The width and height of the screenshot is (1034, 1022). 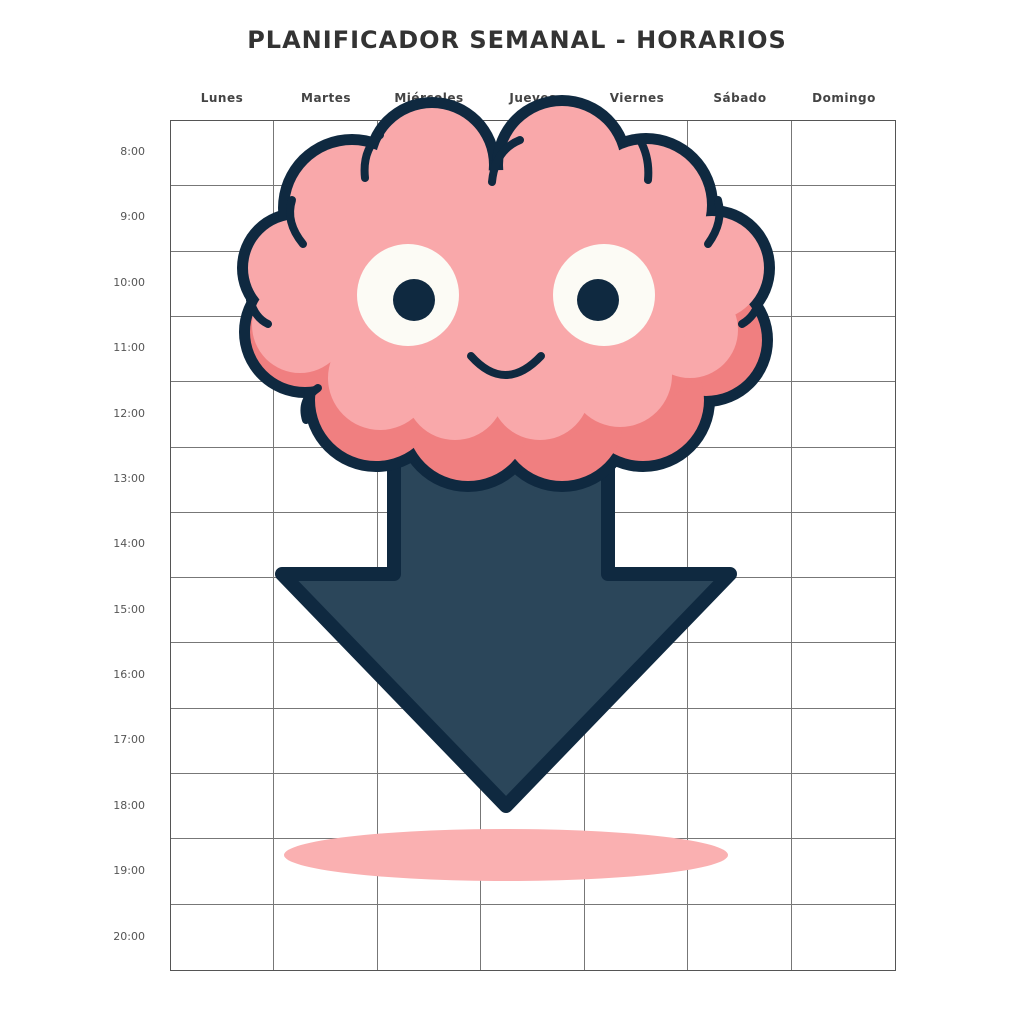 What do you see at coordinates (517, 40) in the screenshot?
I see `page-title: PLANIFICADOR SEMANAL - HORARIOS` at bounding box center [517, 40].